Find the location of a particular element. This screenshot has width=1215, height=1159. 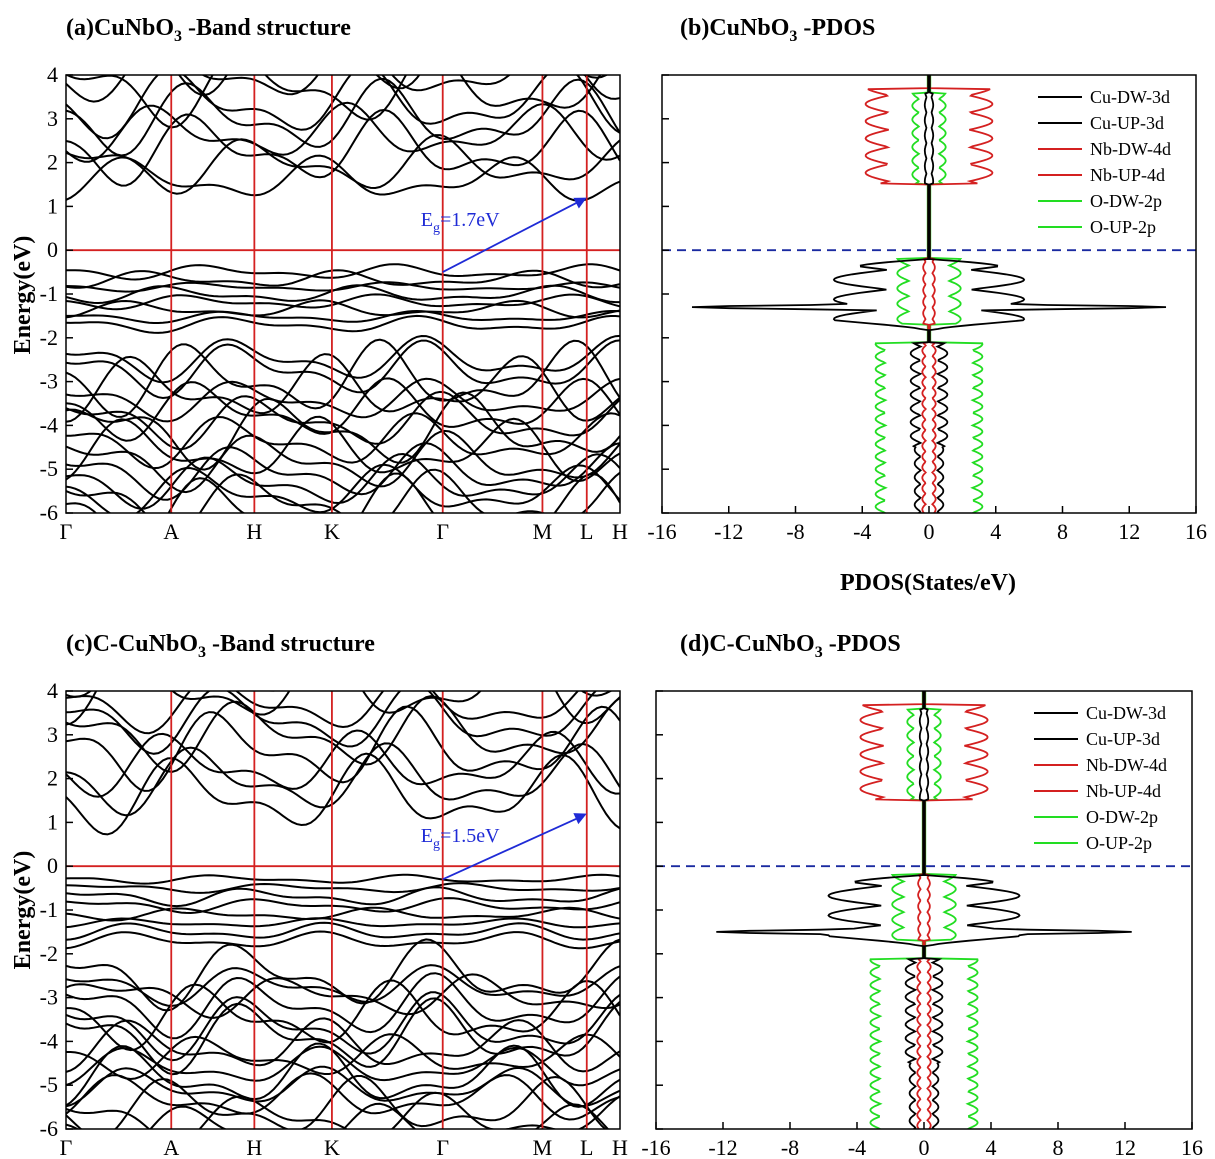

legend-label-5: O-UP-2p is located at coordinates (1119, 843).